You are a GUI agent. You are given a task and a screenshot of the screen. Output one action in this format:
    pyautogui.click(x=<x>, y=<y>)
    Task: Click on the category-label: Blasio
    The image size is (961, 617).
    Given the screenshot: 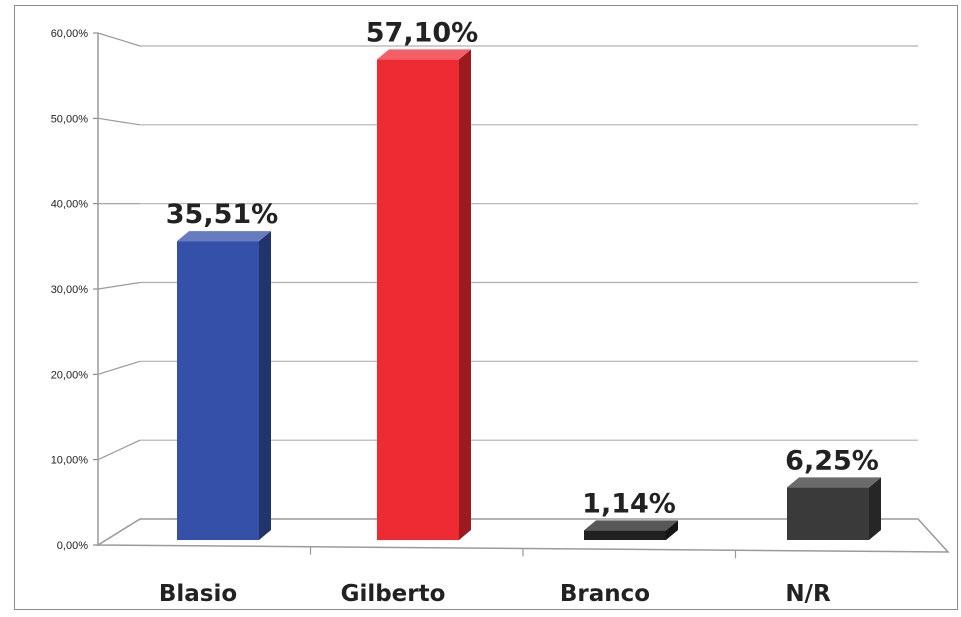 What is the action you would take?
    pyautogui.click(x=198, y=594)
    